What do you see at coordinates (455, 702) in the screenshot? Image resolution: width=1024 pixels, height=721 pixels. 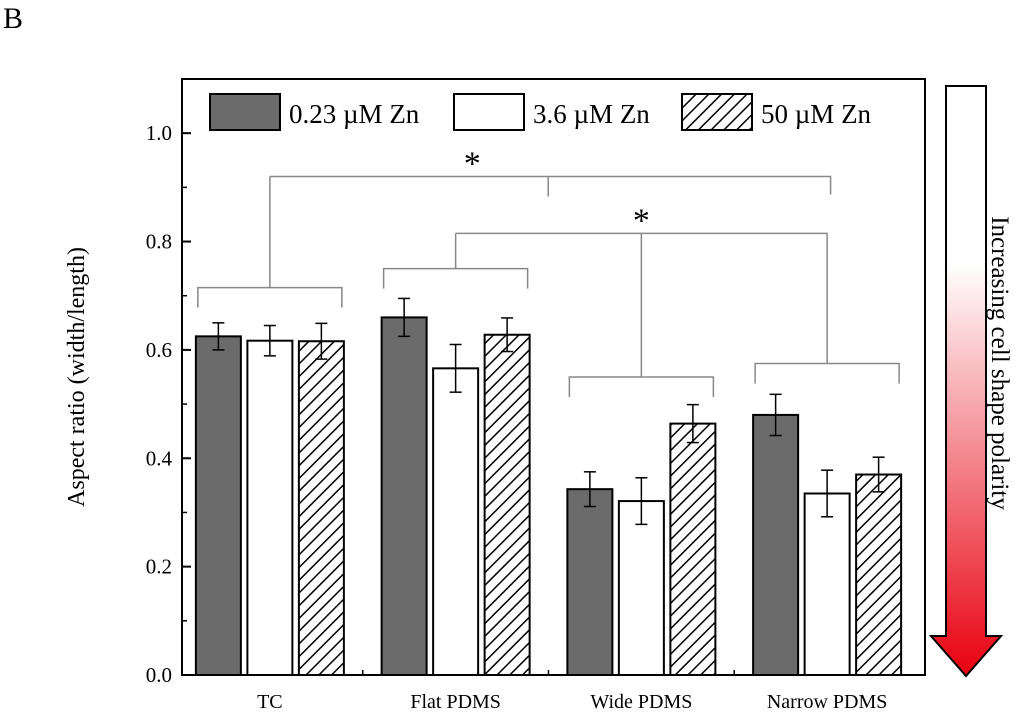 I see `x-tick-label: Flat PDMS` at bounding box center [455, 702].